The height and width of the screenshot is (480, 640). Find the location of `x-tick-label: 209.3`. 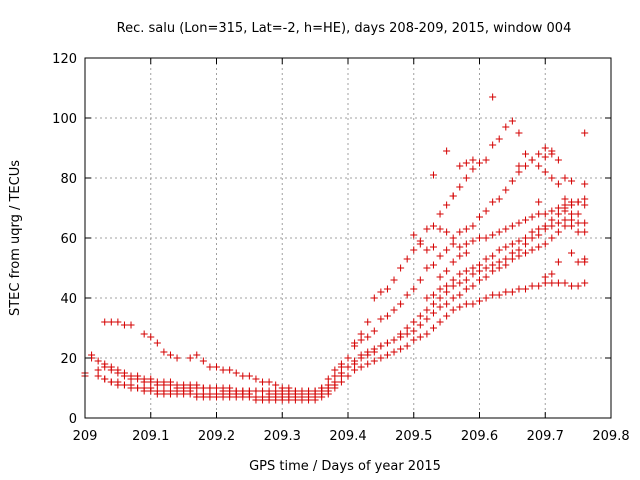

x-tick-label: 209.3 is located at coordinates (282, 436).